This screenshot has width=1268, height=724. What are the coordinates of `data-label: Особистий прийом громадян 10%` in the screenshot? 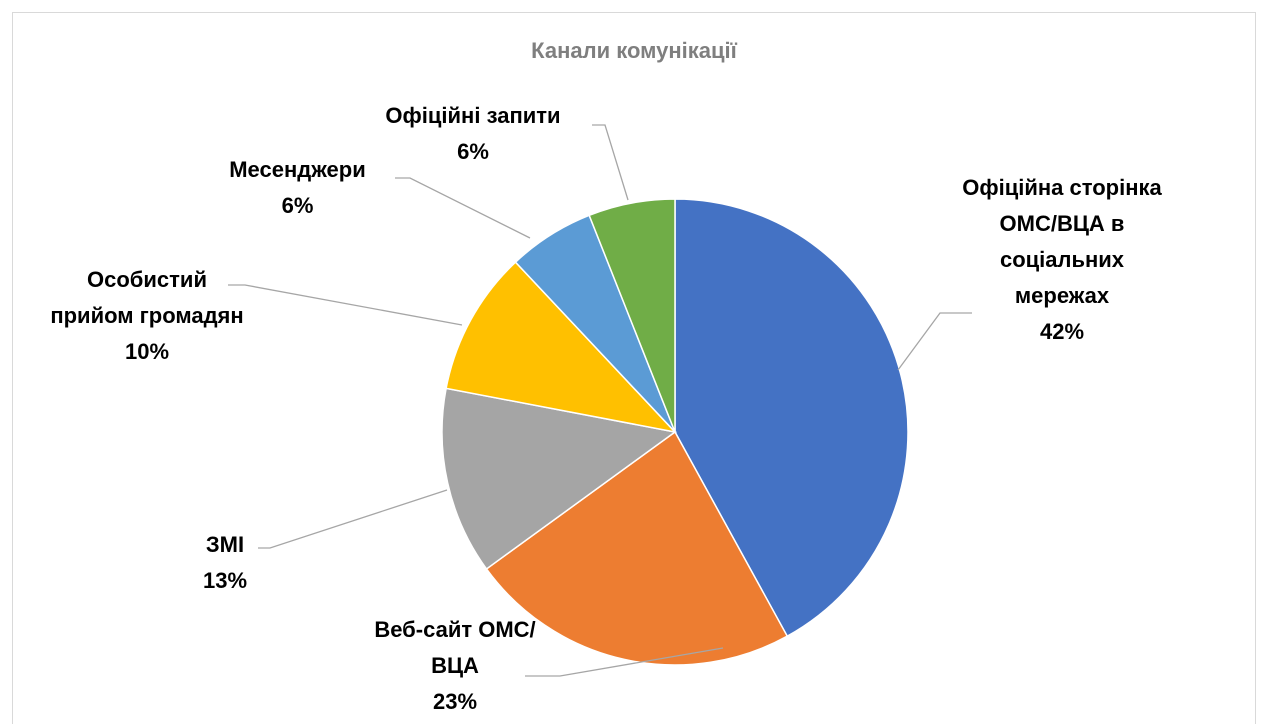 It's located at (147, 316).